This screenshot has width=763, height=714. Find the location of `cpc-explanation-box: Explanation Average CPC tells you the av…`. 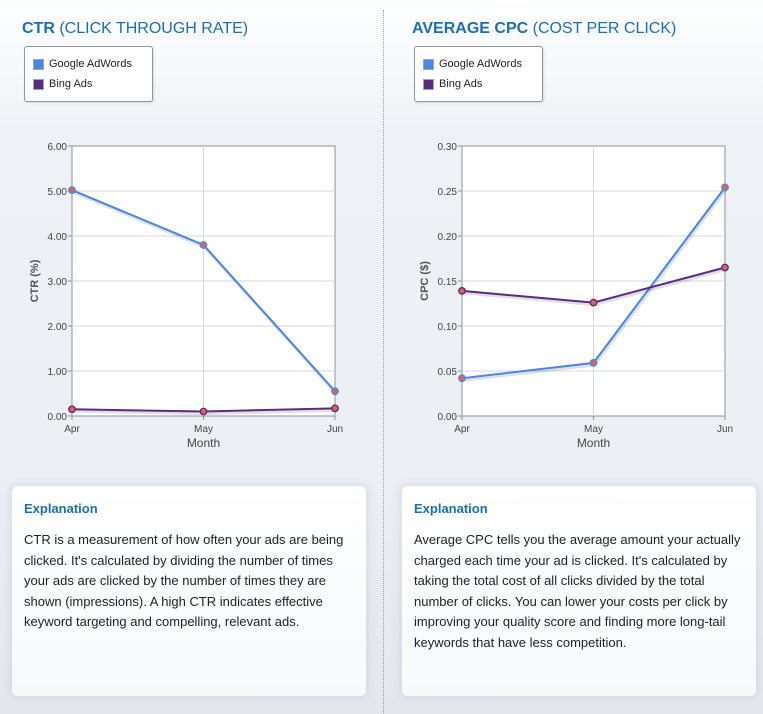

cpc-explanation-box: Explanation Average CPC tells you the av… is located at coordinates (579, 591).